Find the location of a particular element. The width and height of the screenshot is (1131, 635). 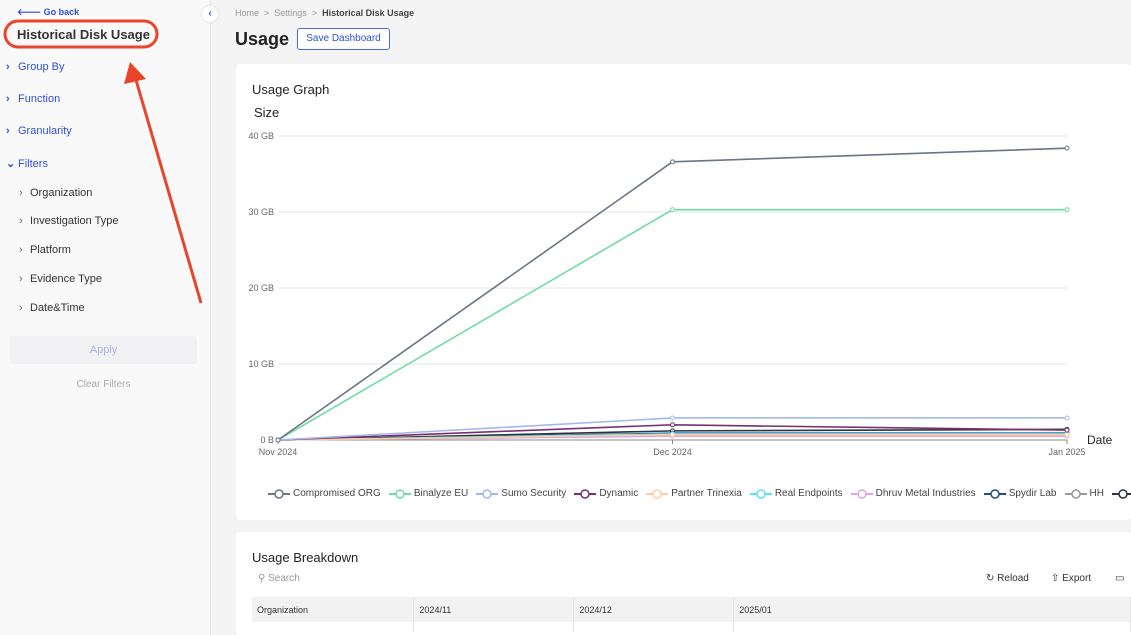

go-back-link: 🡐 Go back is located at coordinates (48, 12).